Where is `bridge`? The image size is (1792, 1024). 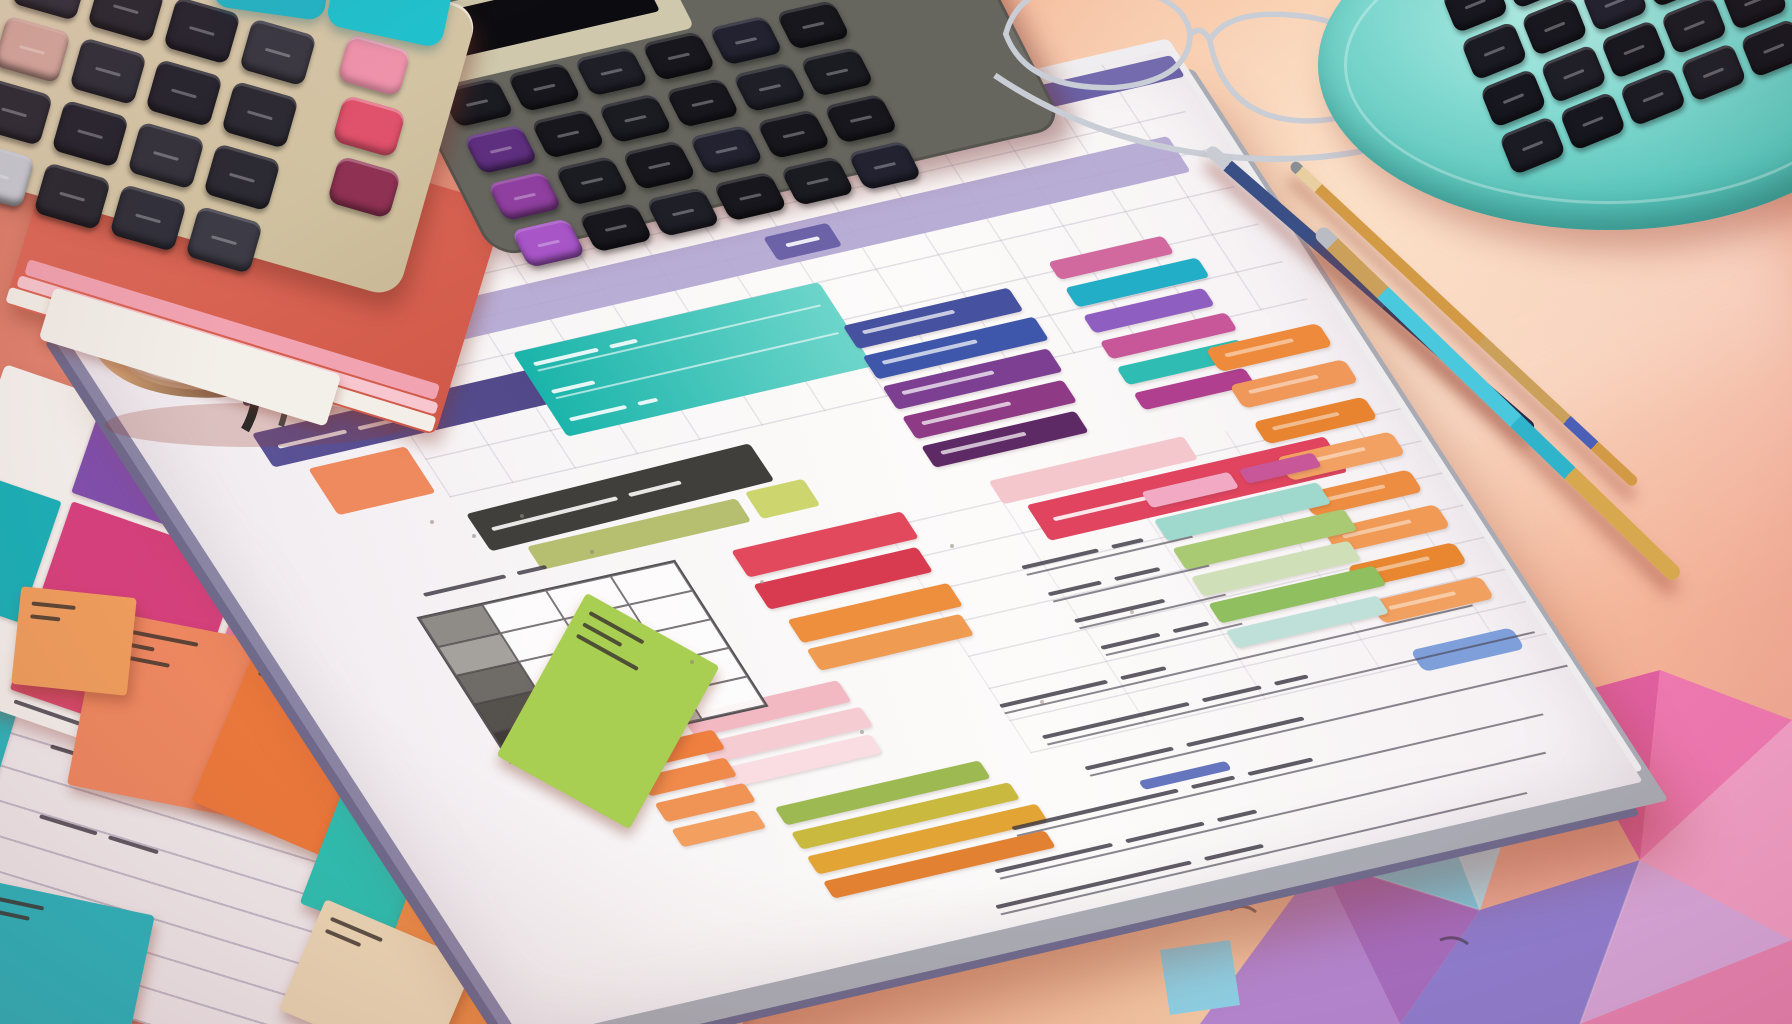 bridge is located at coordinates (1200, 34).